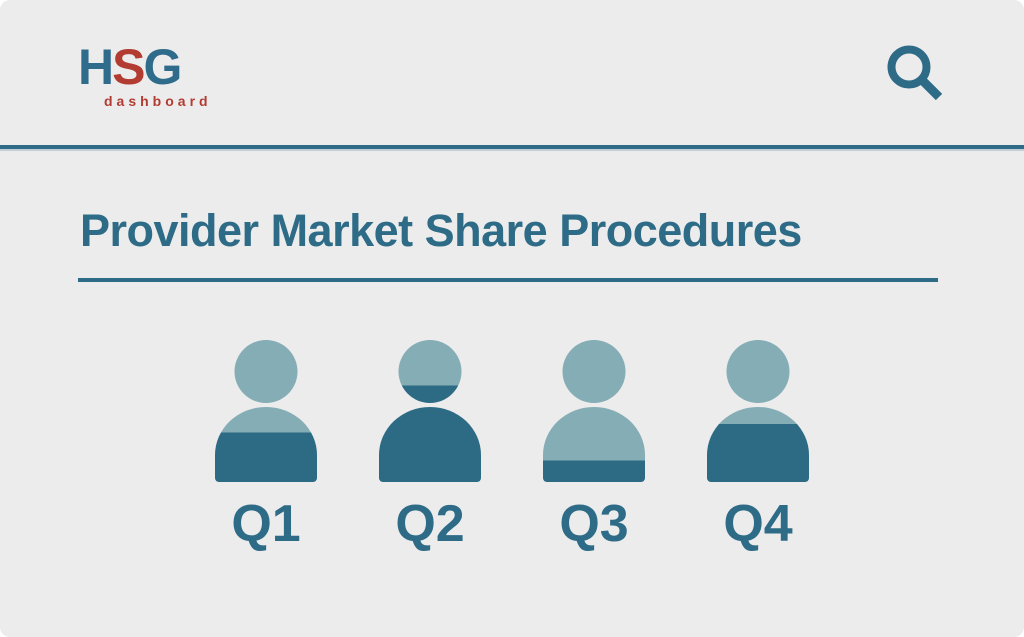 The image size is (1024, 637). I want to click on logo-letter-h: H, so click(96, 67).